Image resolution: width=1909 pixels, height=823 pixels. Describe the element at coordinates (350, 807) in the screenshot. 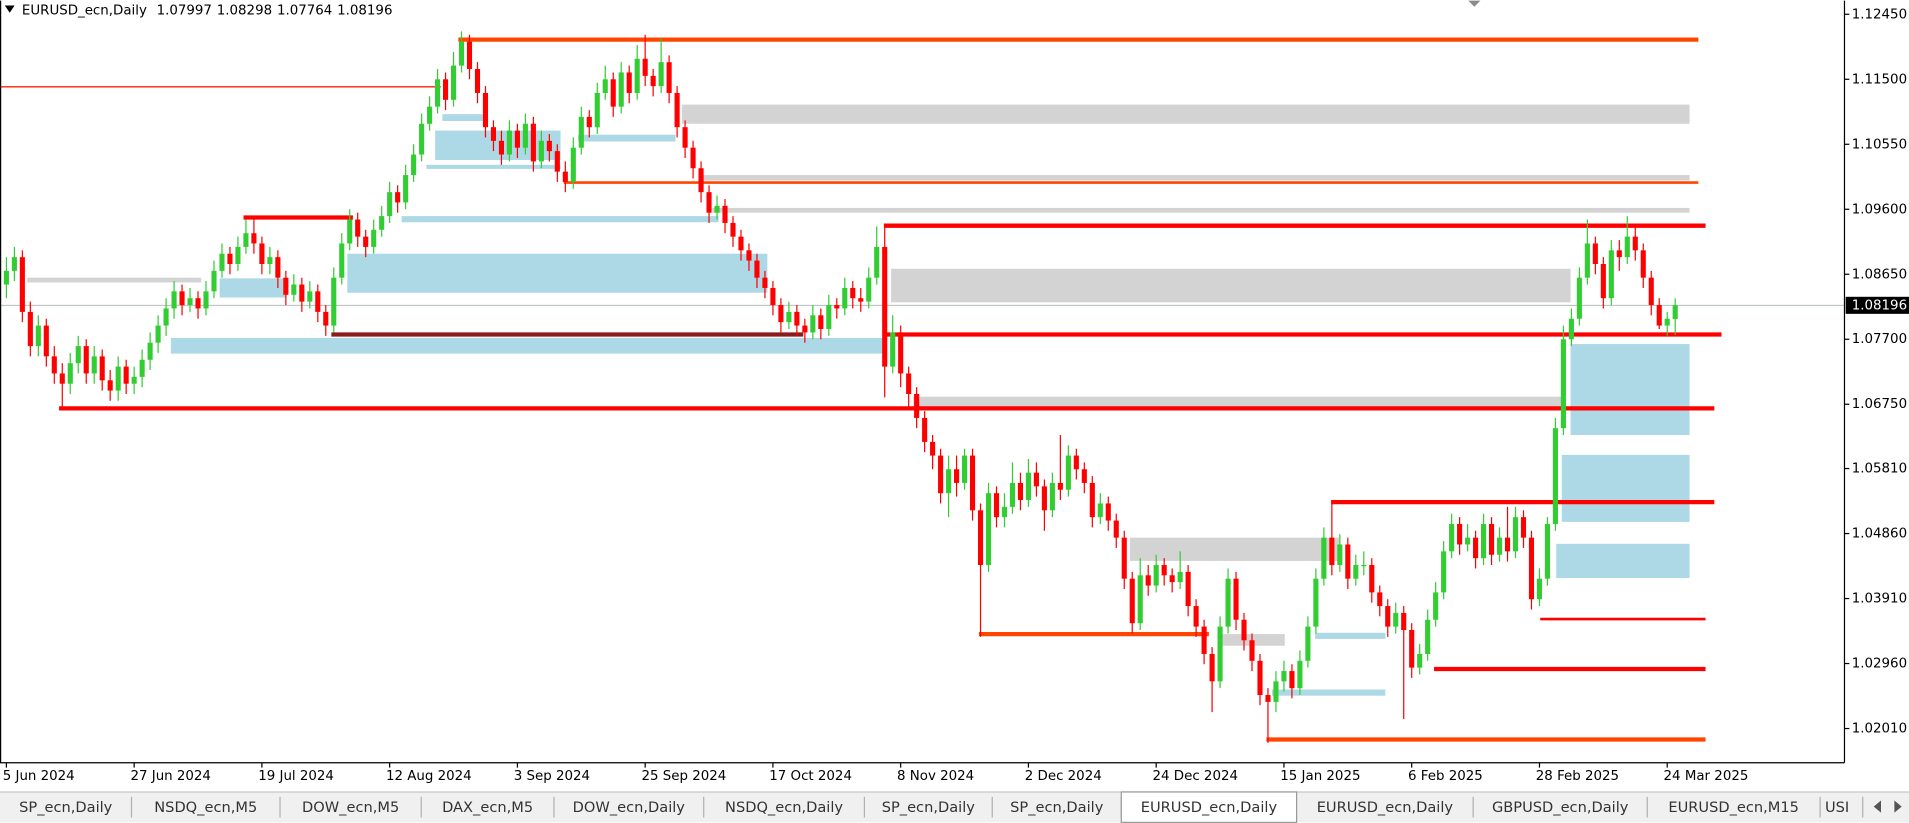

I see `tab-label: DOW_ecn,M5` at that location.